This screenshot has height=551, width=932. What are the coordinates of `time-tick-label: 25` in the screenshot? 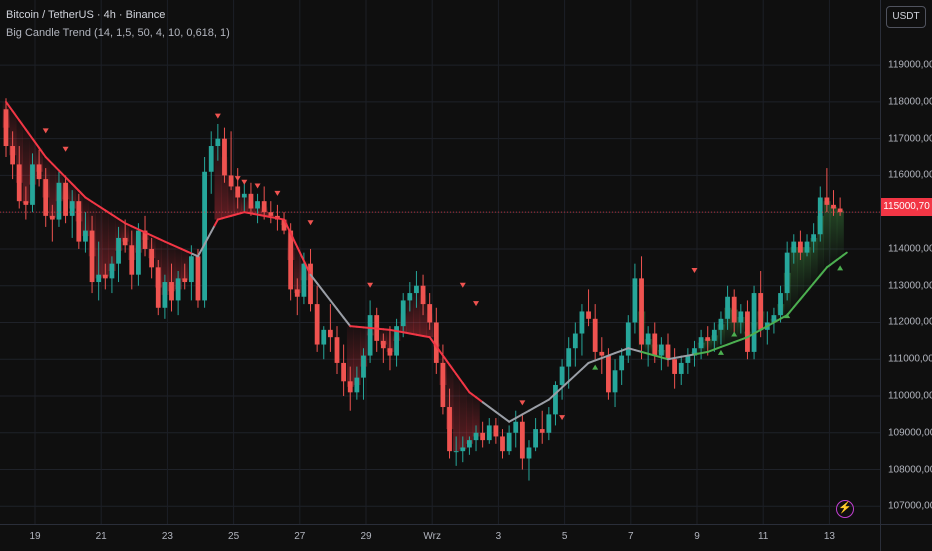 It's located at (234, 536).